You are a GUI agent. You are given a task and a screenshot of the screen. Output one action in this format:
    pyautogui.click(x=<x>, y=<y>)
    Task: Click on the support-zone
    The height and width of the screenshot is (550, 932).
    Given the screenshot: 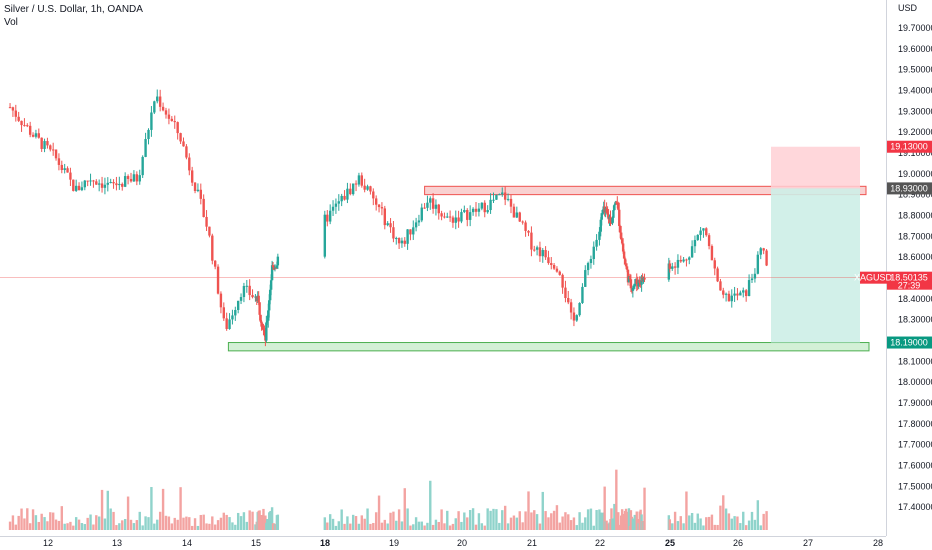 What is the action you would take?
    pyautogui.click(x=548, y=347)
    